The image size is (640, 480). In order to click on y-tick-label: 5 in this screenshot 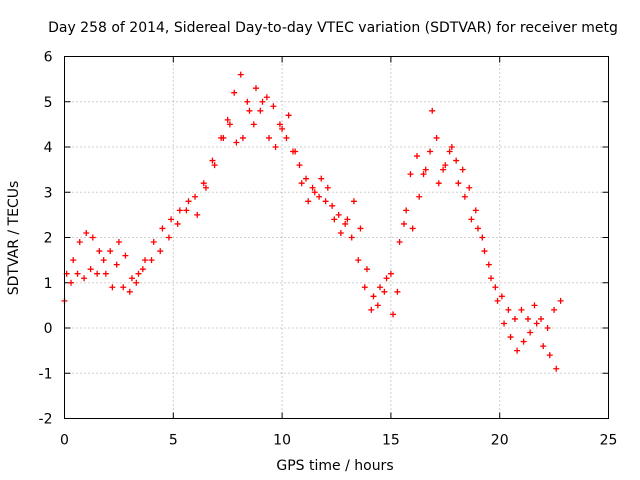, I will do `click(48, 103)`.